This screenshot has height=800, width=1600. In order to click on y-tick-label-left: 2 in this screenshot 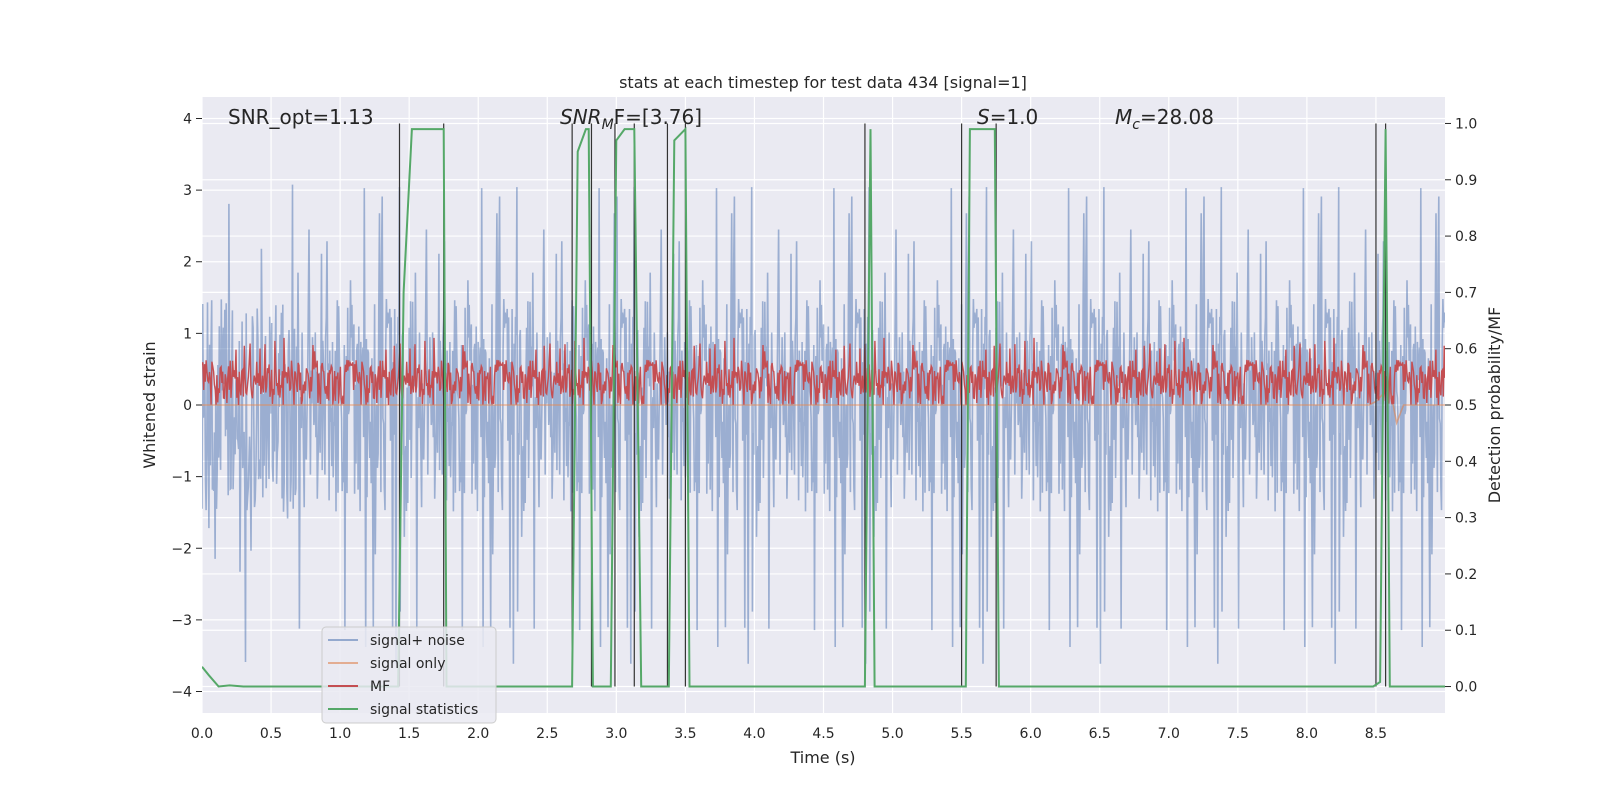, I will do `click(187, 263)`.